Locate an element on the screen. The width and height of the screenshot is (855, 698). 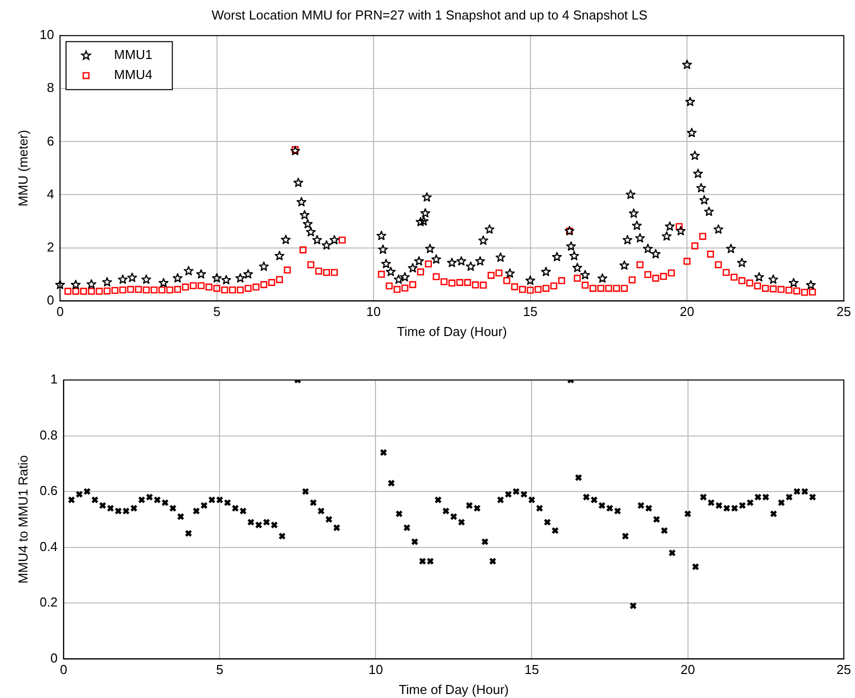
y-axis-title: MMU4 to MMU1 Ratio is located at coordinates (22, 519).